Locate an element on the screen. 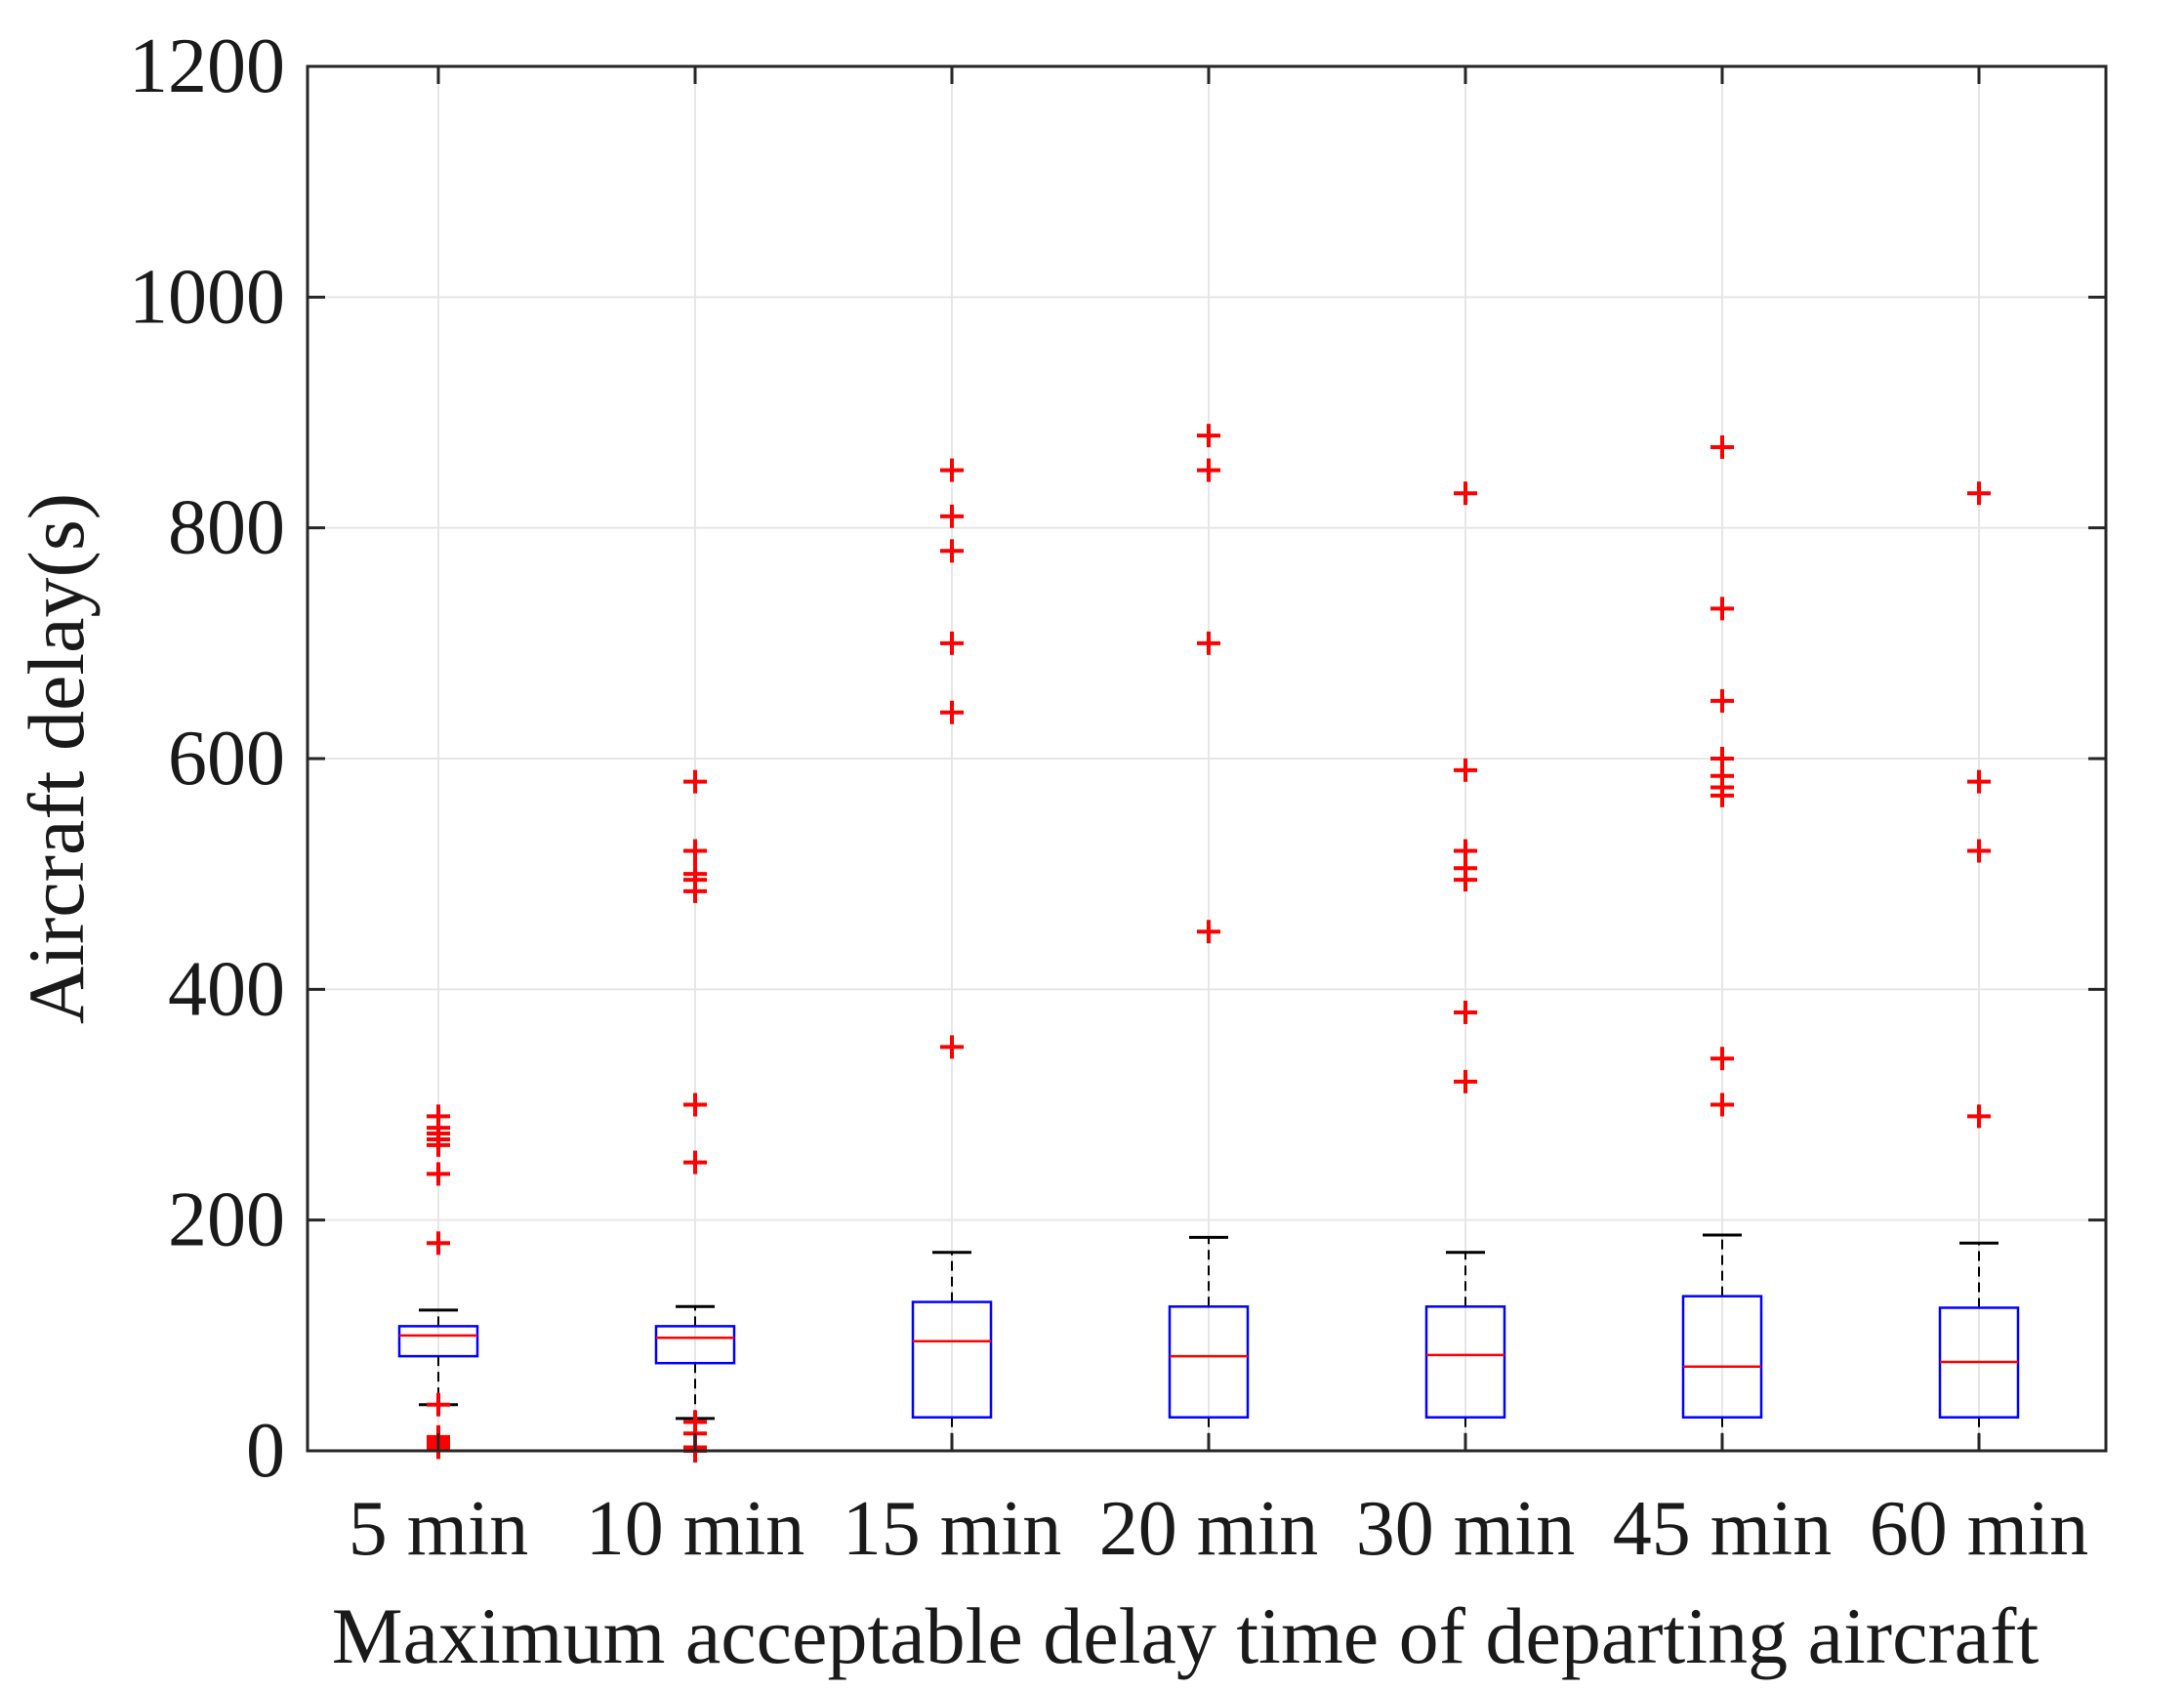  y-tick-label: 600 is located at coordinates (226, 759).